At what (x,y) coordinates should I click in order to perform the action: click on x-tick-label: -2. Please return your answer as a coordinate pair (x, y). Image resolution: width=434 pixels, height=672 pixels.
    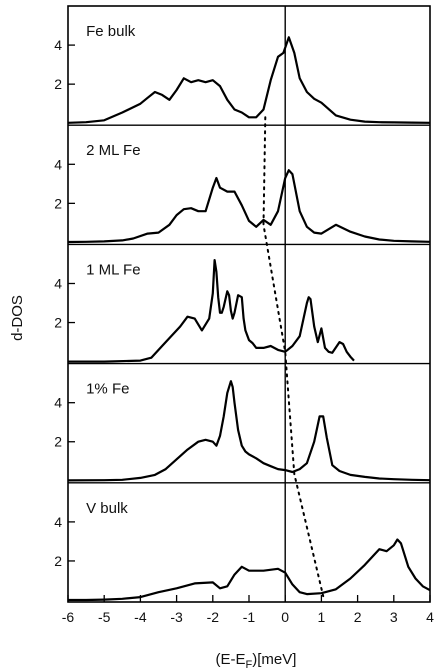
    Looking at the image, I should click on (213, 617).